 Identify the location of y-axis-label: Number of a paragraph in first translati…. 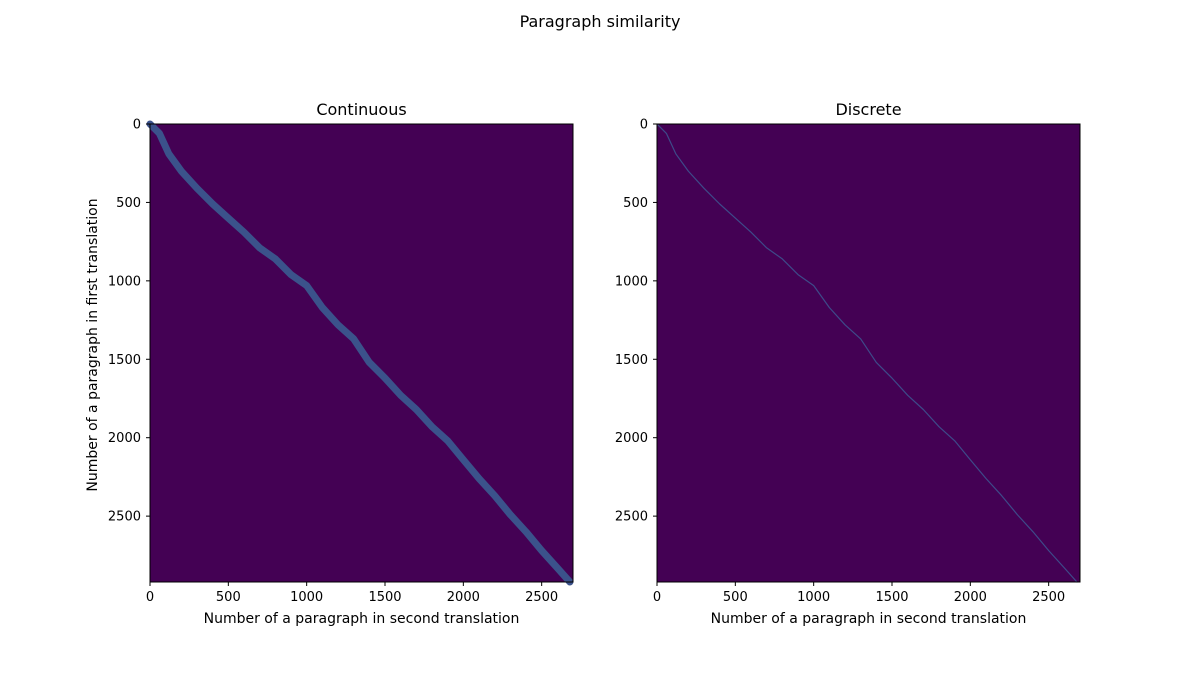
(93, 344).